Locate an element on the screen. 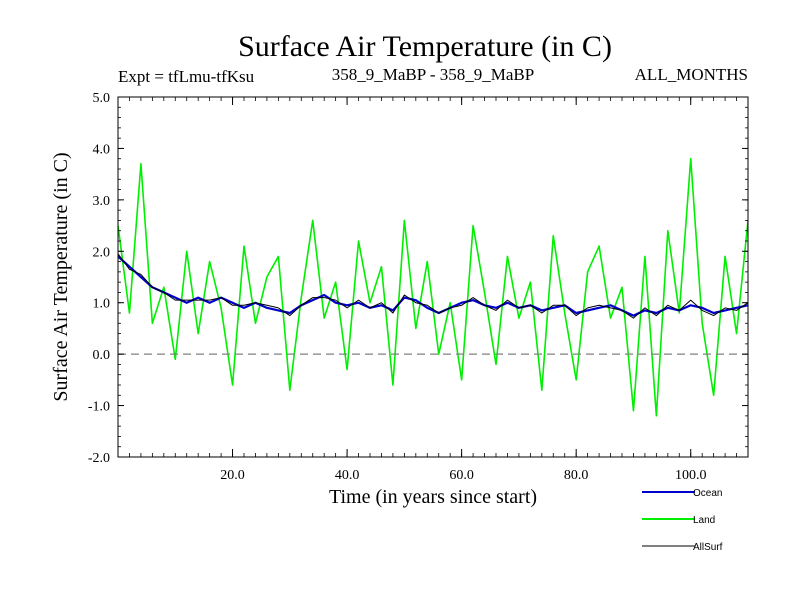 The height and width of the screenshot is (600, 800). x-tick-label: 80.0 is located at coordinates (576, 475).